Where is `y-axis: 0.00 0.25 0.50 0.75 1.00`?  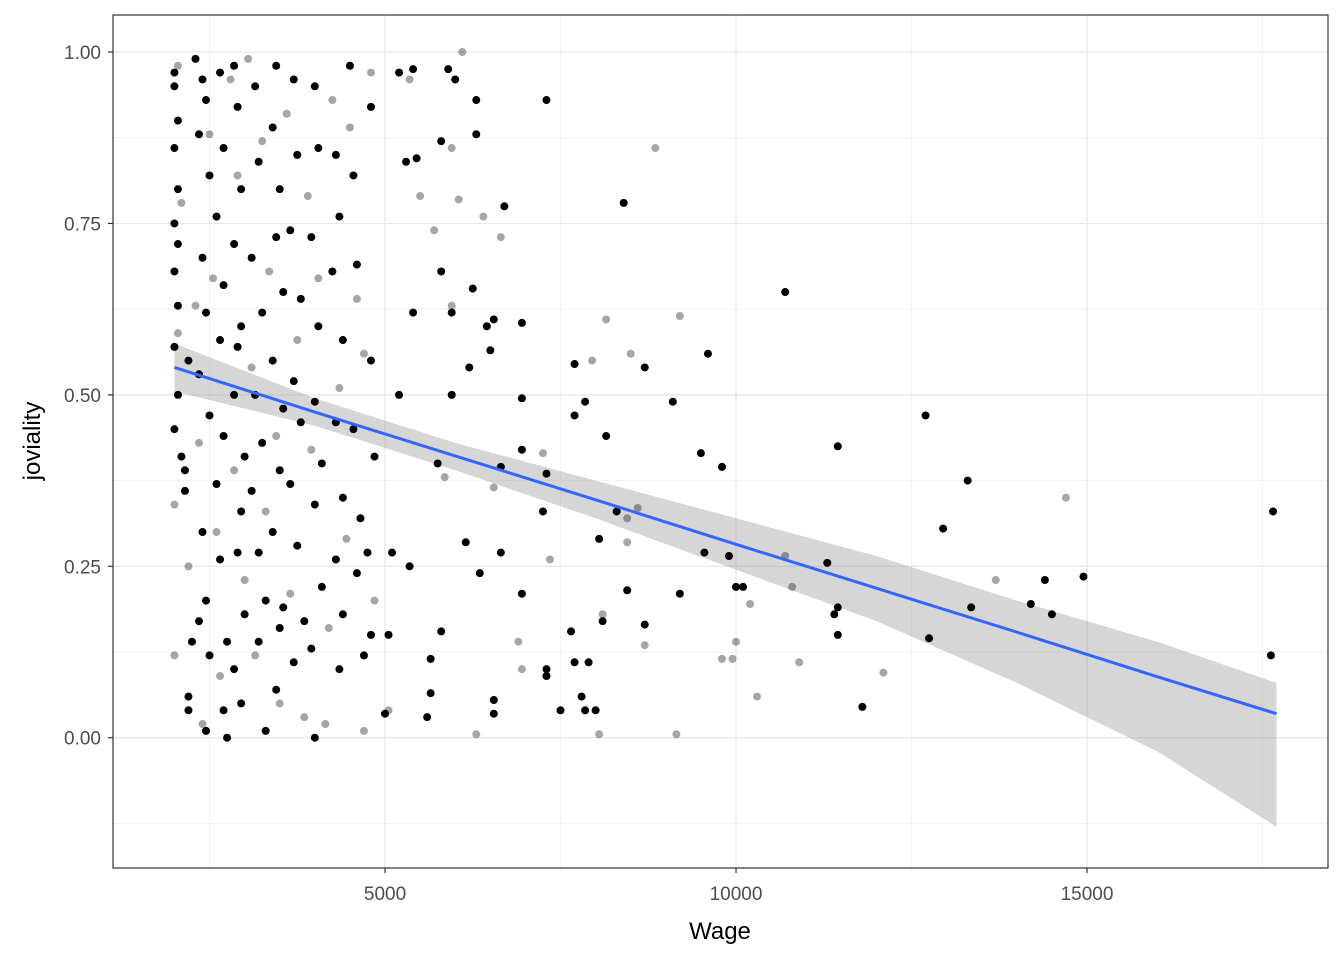
y-axis: 0.00 0.25 0.50 0.75 1.00 is located at coordinates (88, 396).